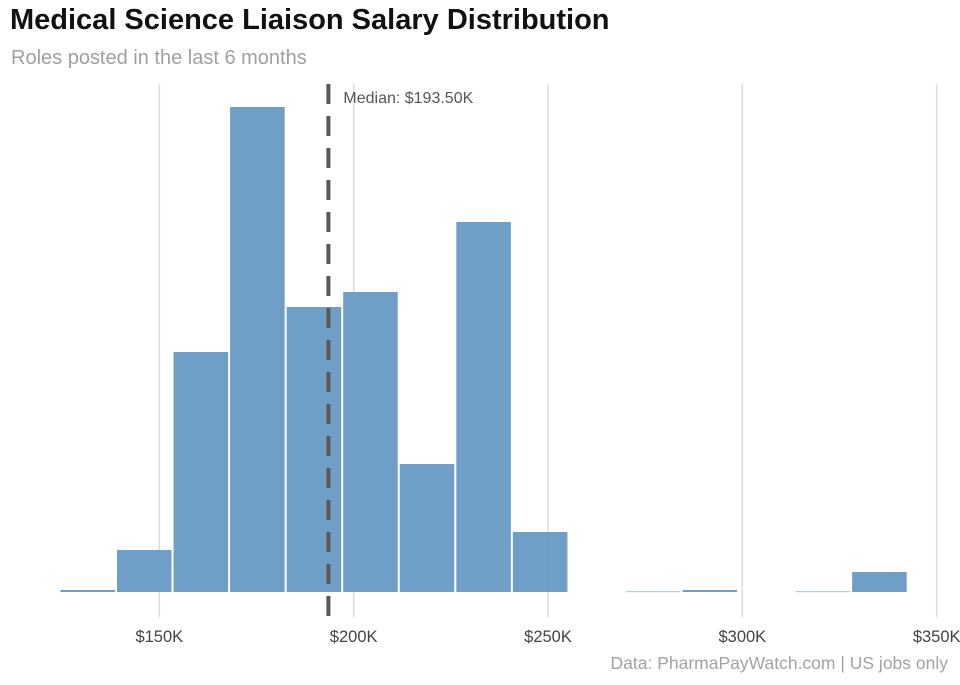 The height and width of the screenshot is (685, 960). Describe the element at coordinates (779, 663) in the screenshot. I see `chart-caption: Data: PharmaPayWatch.com | US jobs only` at that location.